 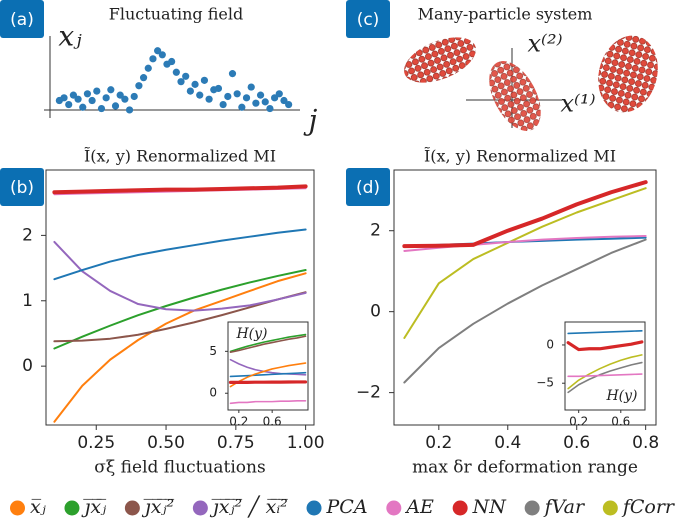 I want to click on x-axis-label: σξ field fluctuations, so click(x=179, y=468).